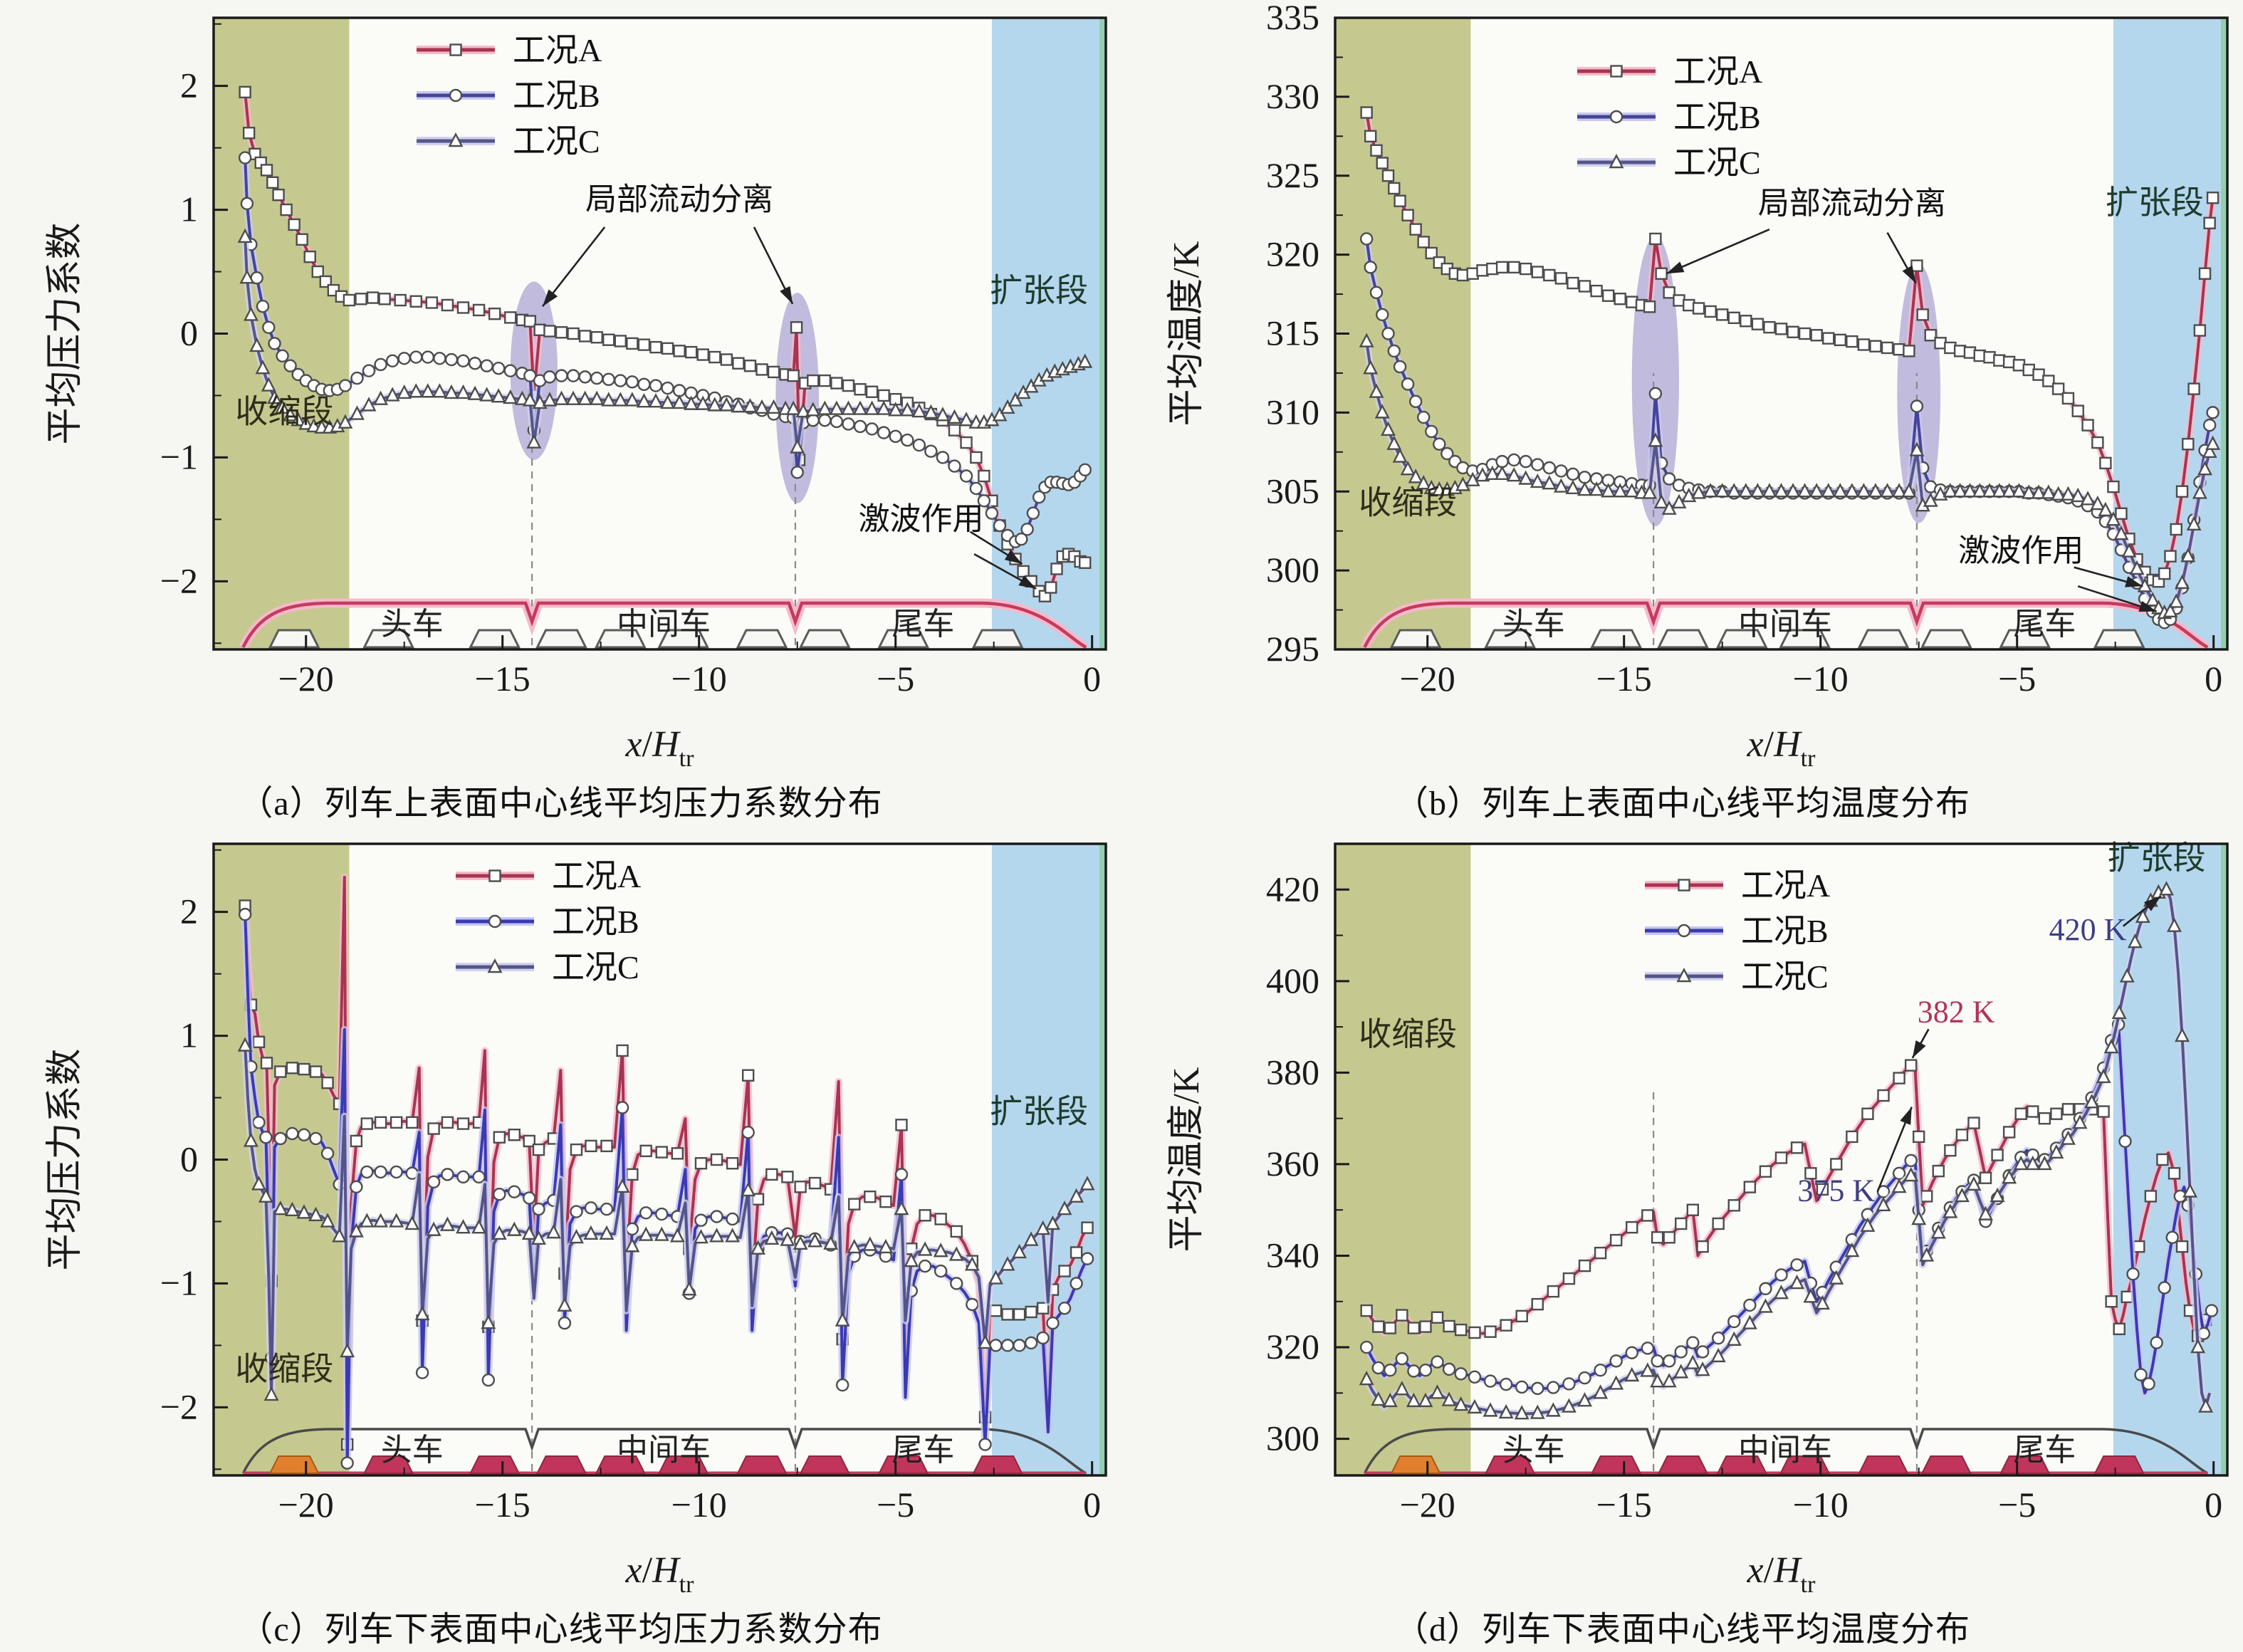 The image size is (2243, 1652). I want to click on train-car-label: 尾车, so click(923, 1450).